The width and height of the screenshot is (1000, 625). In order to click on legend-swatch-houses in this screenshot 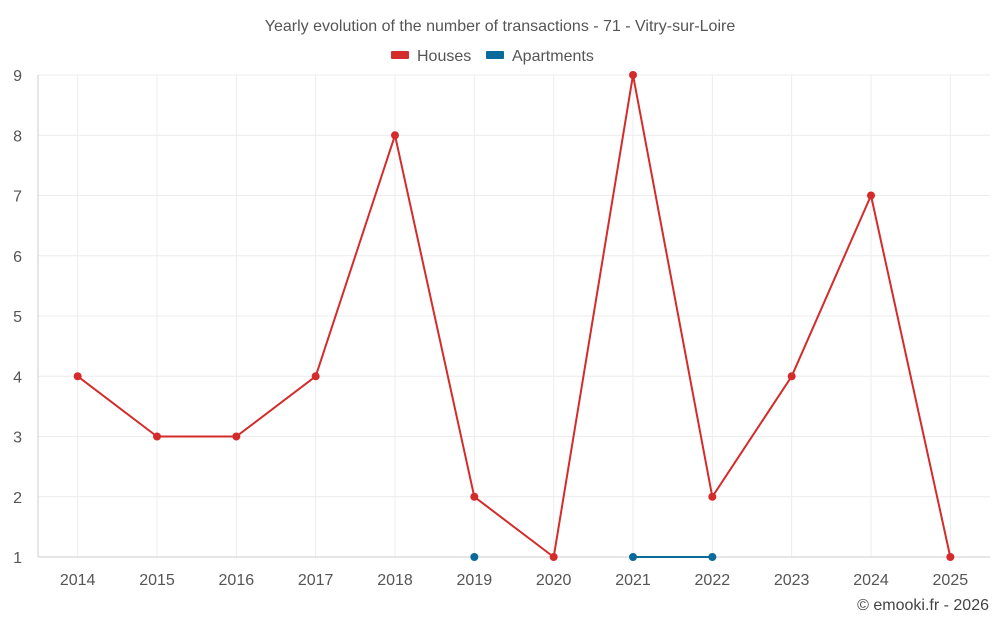, I will do `click(400, 55)`.